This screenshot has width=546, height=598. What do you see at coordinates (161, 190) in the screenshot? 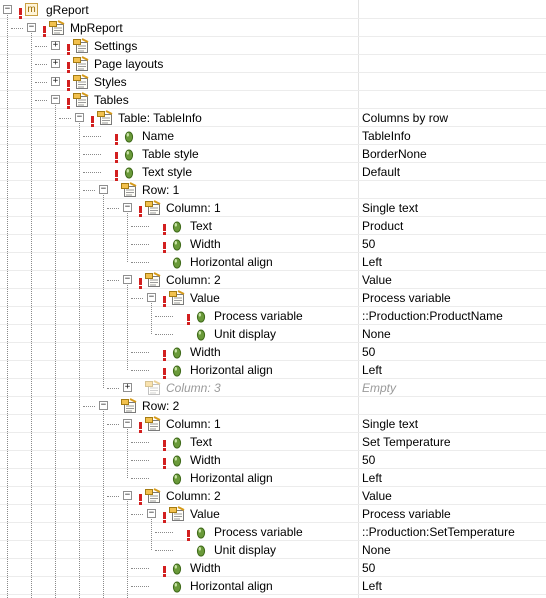
I see `tree-row-label: Row: 1` at bounding box center [161, 190].